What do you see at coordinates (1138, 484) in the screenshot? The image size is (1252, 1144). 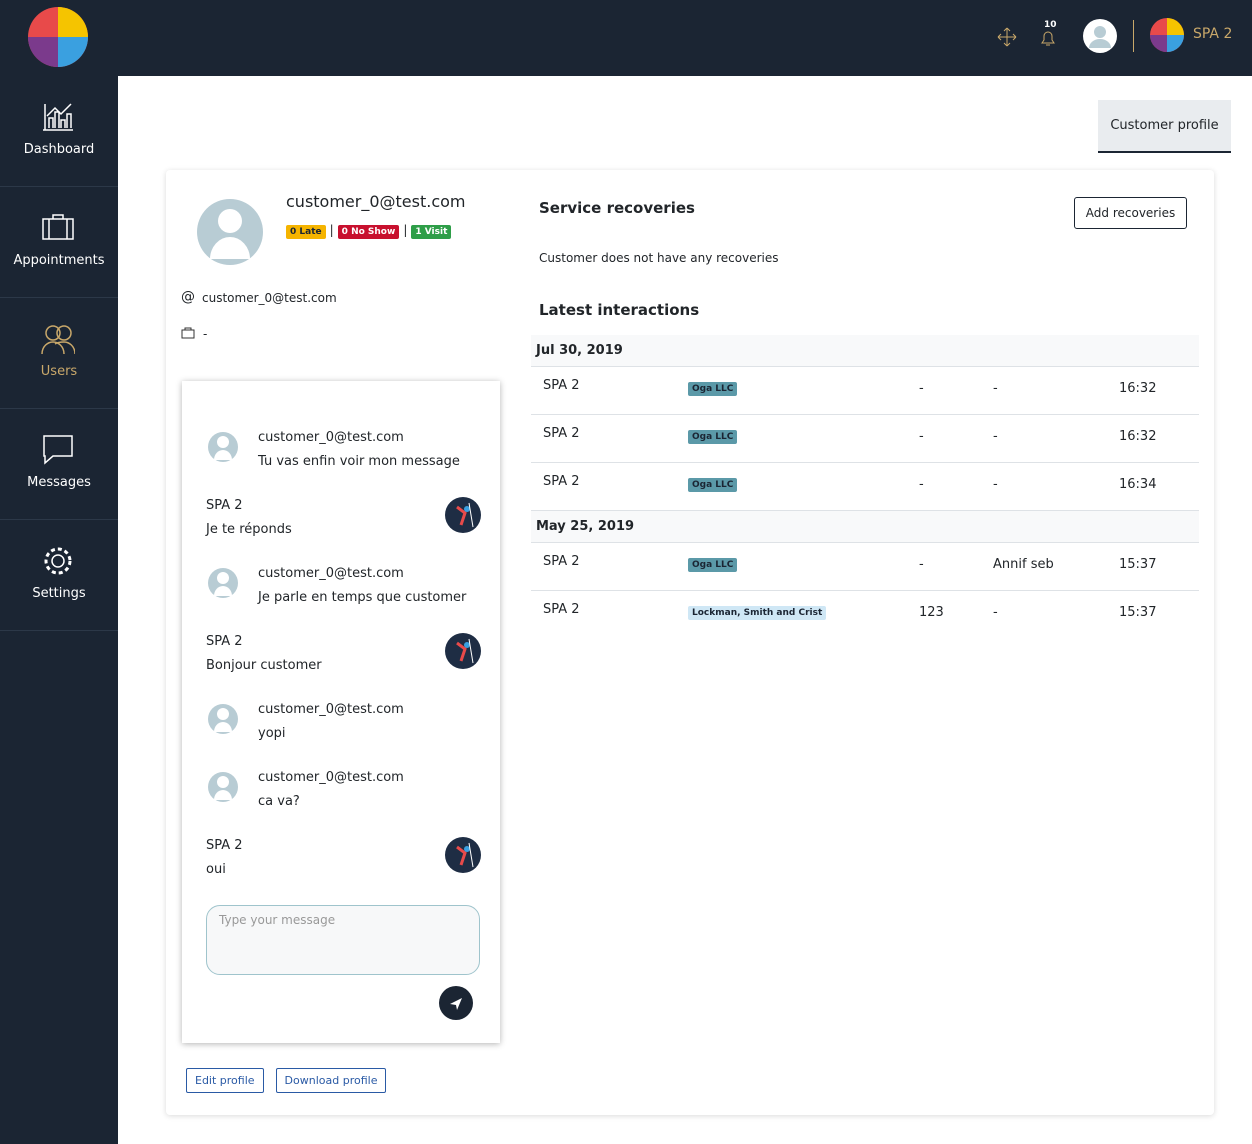 I see `time: 16:34` at bounding box center [1138, 484].